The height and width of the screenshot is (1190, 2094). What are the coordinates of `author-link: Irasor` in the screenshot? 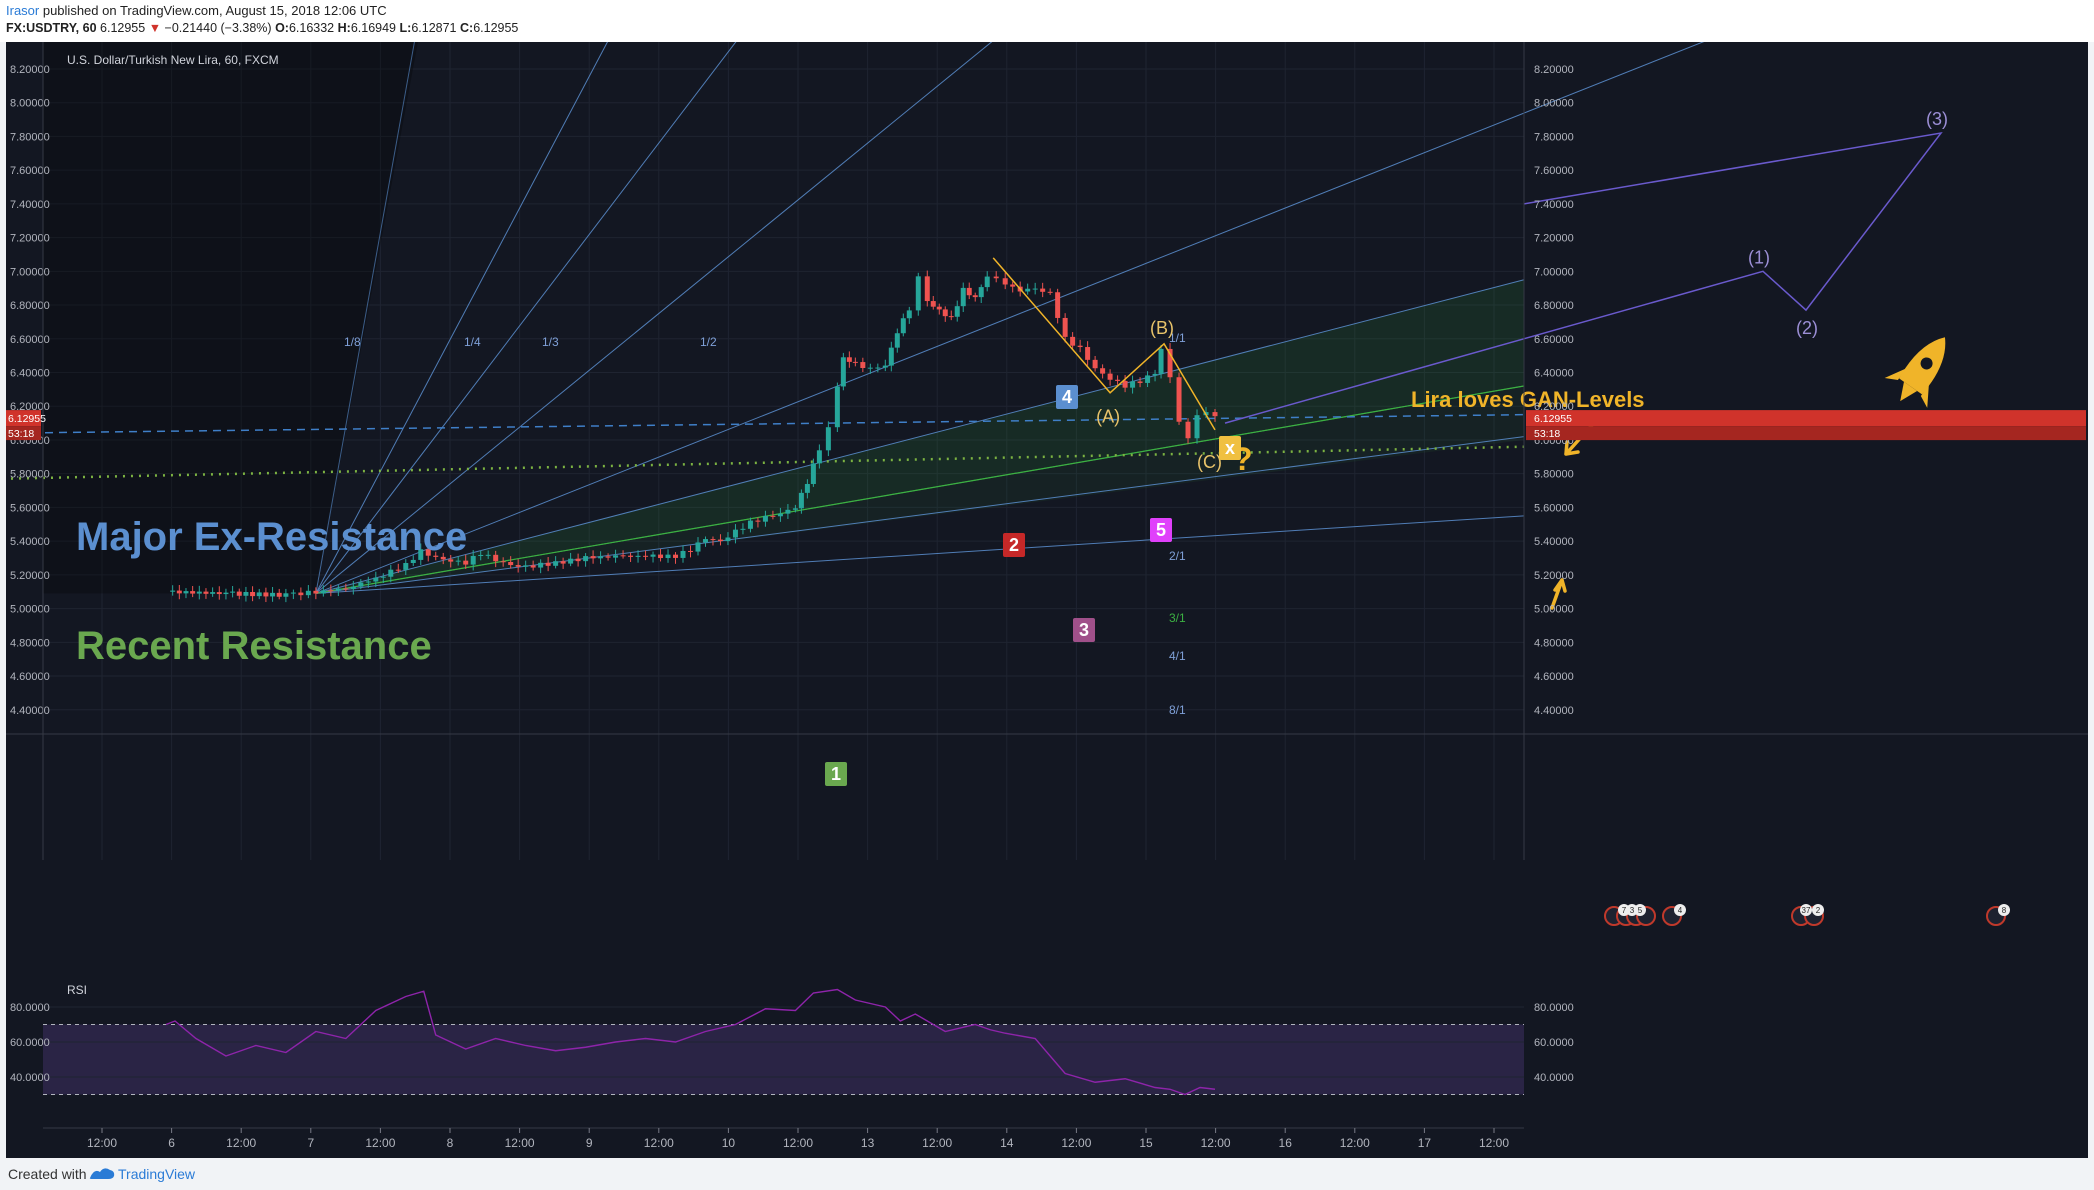 It's located at (23, 10).